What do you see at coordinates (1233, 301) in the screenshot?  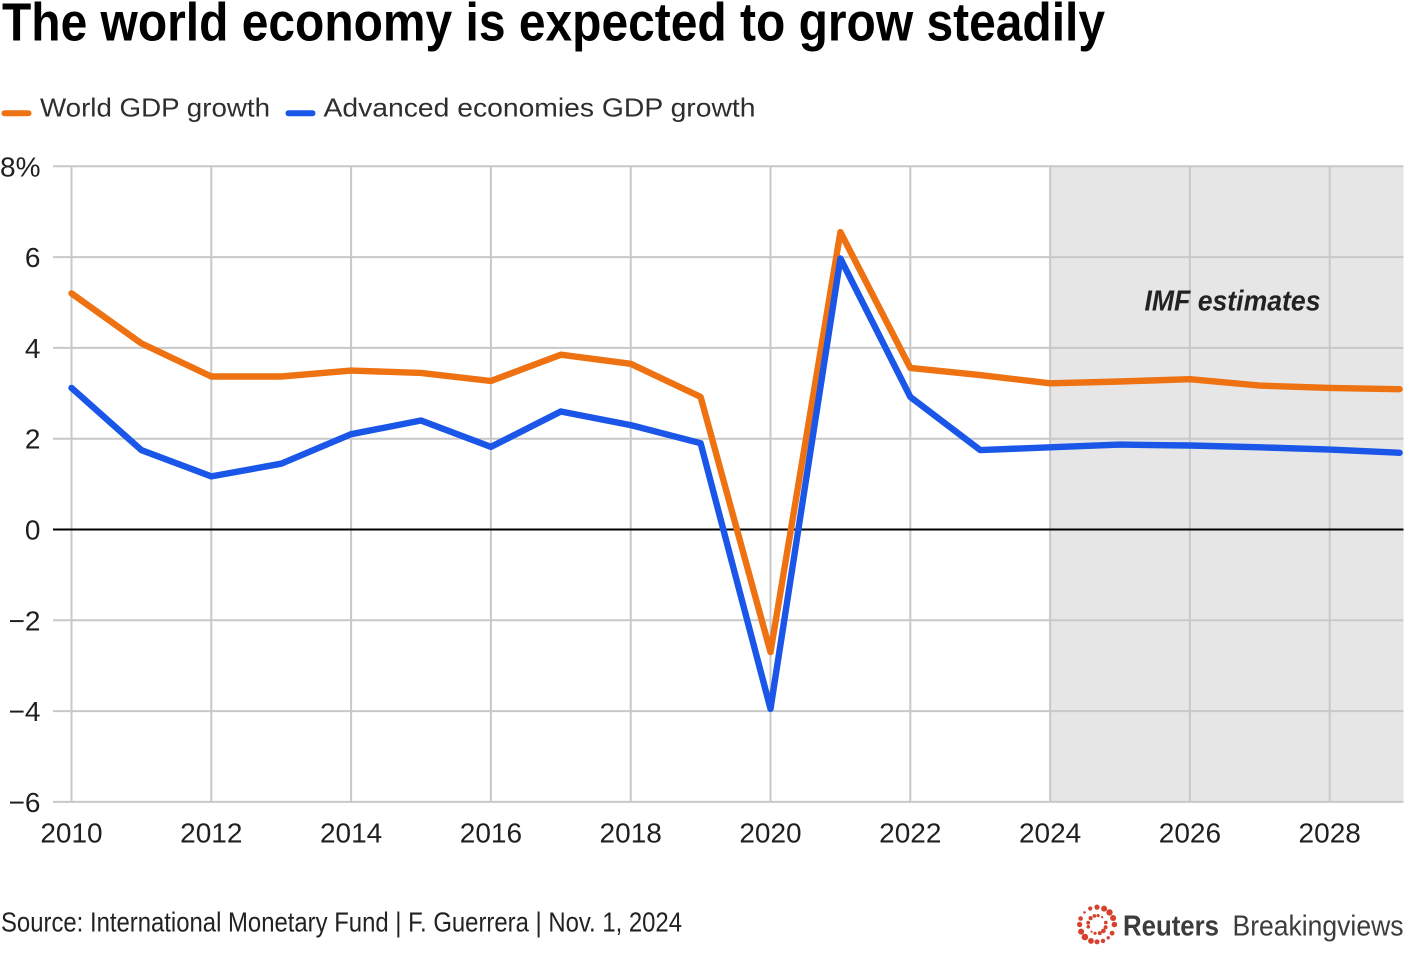 I see `svg-text: IMF estimates` at bounding box center [1233, 301].